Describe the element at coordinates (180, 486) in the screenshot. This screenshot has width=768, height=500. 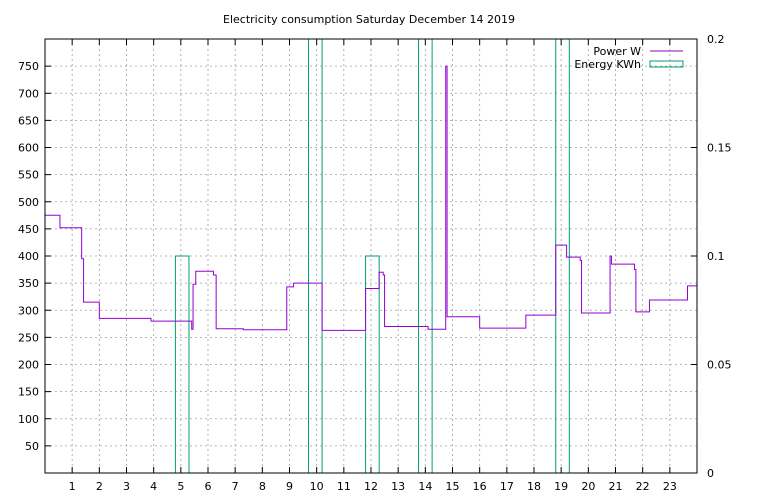
I see `x-tick-label: 5` at that location.